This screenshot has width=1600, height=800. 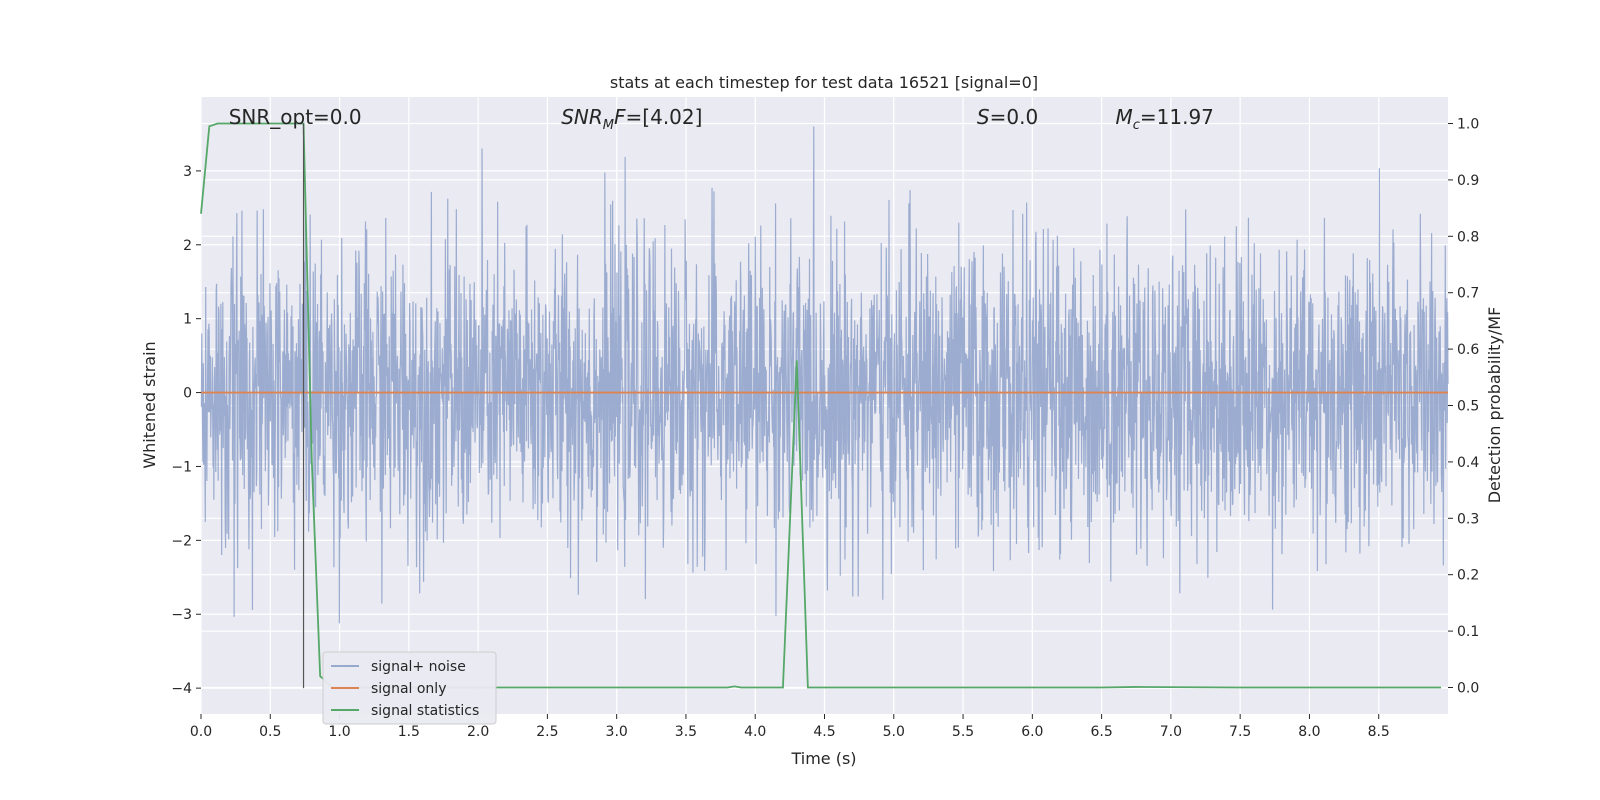 What do you see at coordinates (755, 732) in the screenshot?
I see `x-tick-label: 4.0` at bounding box center [755, 732].